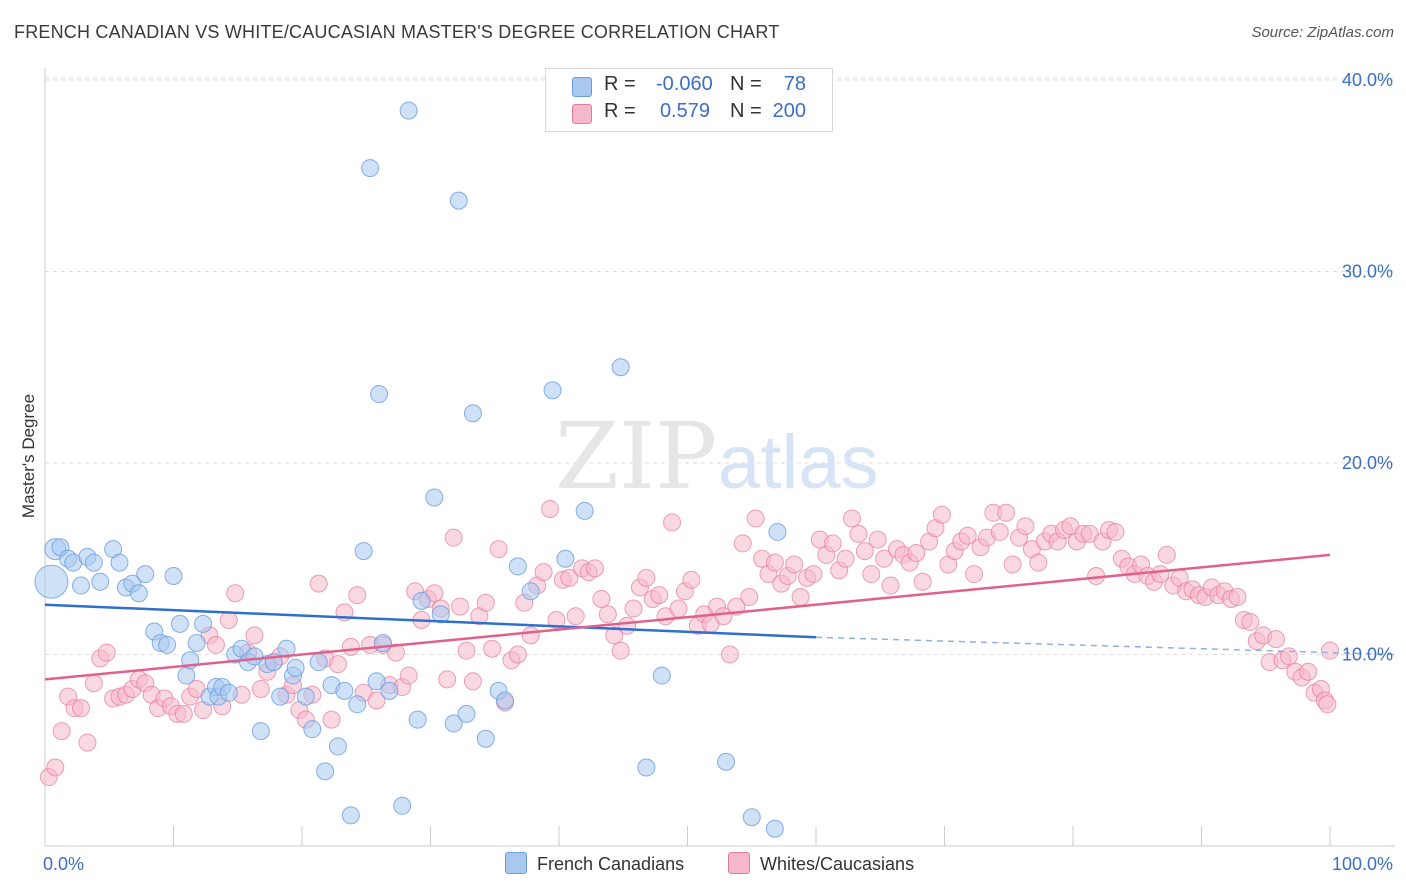 The height and width of the screenshot is (892, 1406). What do you see at coordinates (1367, 655) in the screenshot?
I see `y-tick-label: 10.0%` at bounding box center [1367, 655].